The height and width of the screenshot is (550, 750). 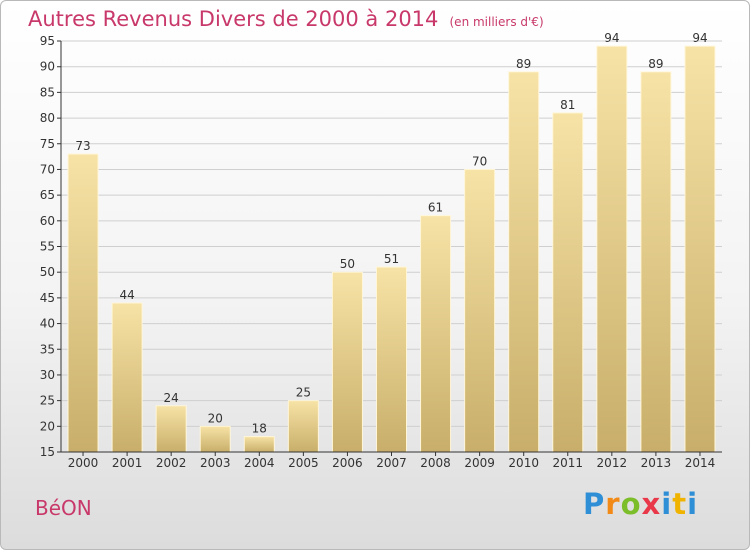 I want to click on x-tick-label: 2006, so click(x=347, y=463).